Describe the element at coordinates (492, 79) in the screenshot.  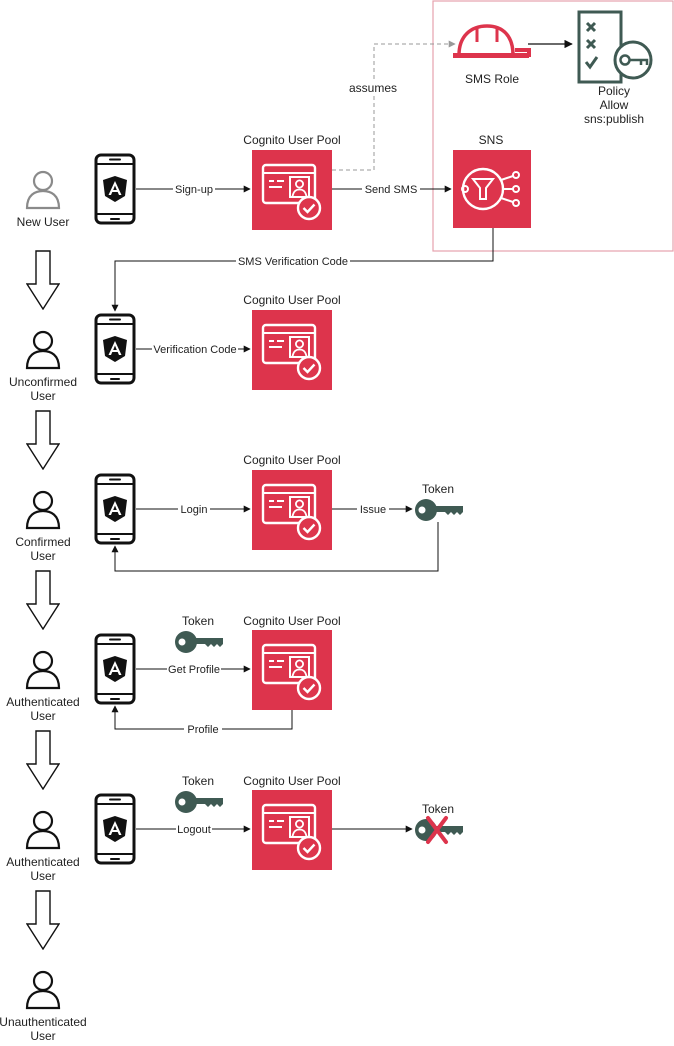
I see `sms-role-label: SMS Role` at that location.